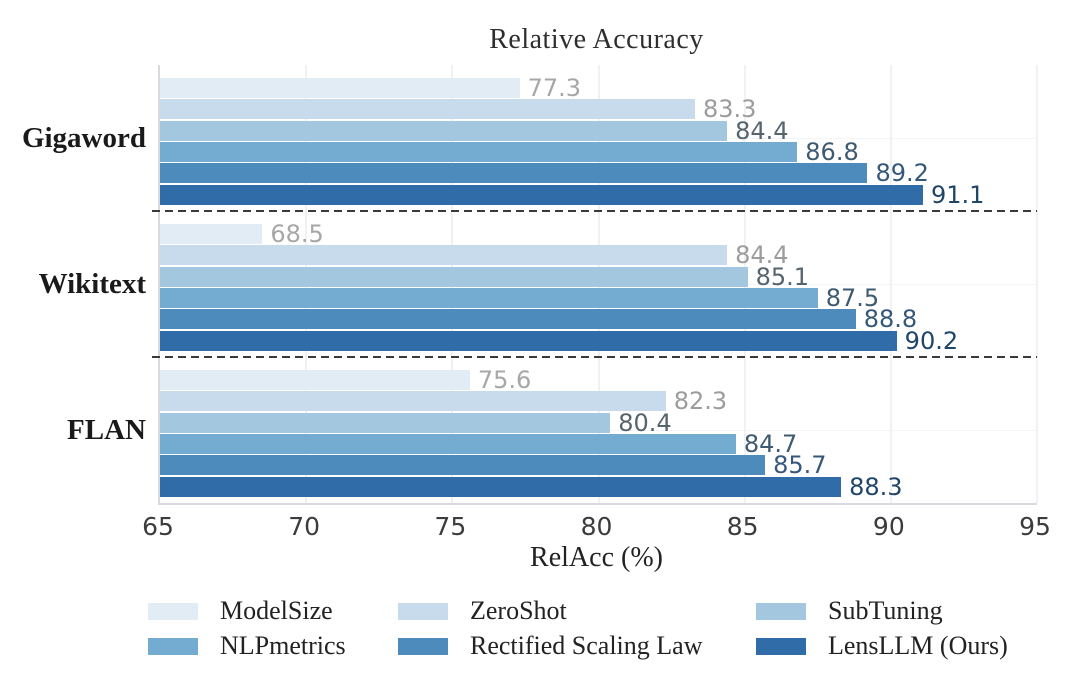 The image size is (1080, 678). Describe the element at coordinates (931, 340) in the screenshot. I see `bar-value-label: 90.2` at that location.